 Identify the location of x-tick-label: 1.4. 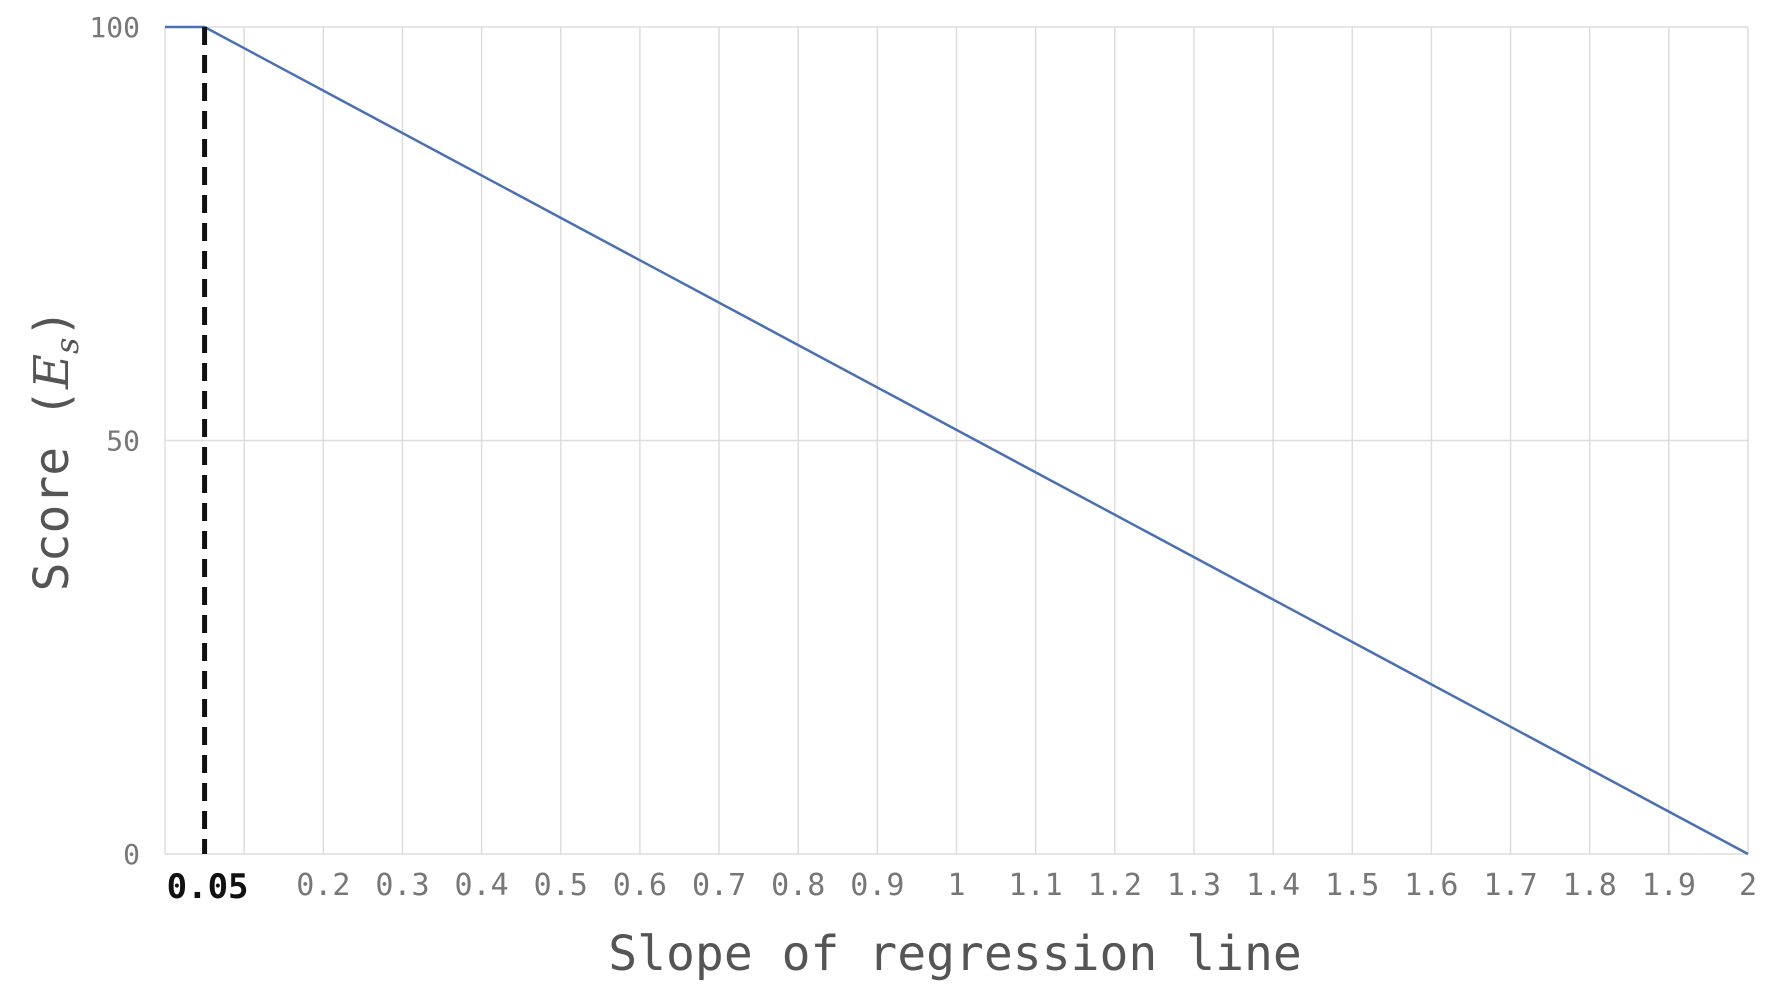
(1273, 885).